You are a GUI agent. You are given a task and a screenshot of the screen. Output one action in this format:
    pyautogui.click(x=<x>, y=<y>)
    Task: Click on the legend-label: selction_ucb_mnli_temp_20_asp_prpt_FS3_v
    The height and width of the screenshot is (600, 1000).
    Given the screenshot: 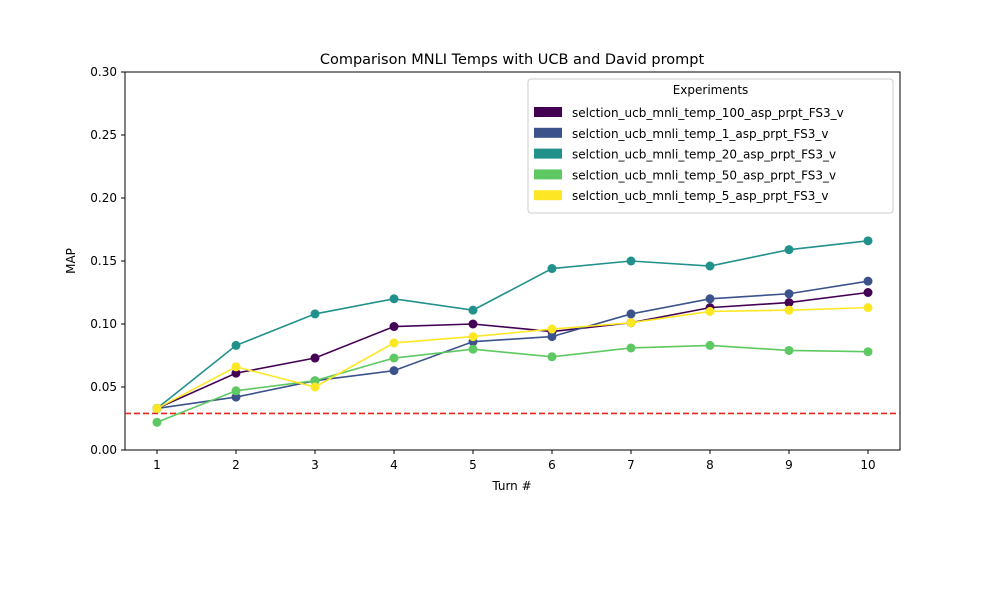 What is the action you would take?
    pyautogui.click(x=704, y=155)
    